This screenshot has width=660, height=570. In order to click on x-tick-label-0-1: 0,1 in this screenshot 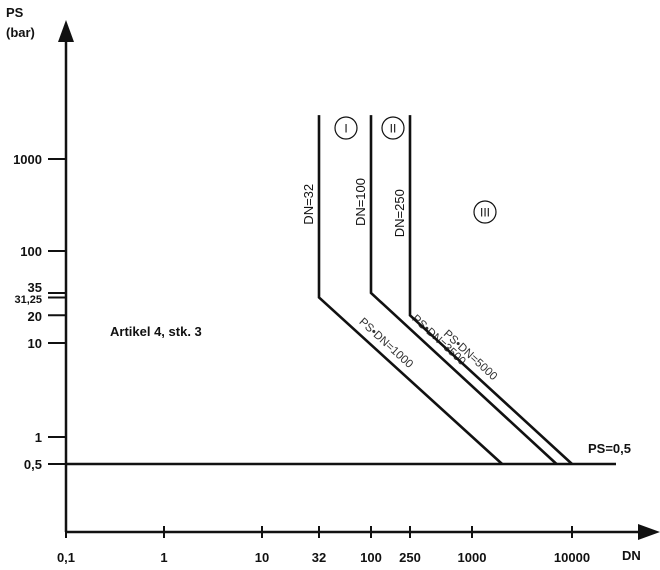, I will do `click(66, 557)`.